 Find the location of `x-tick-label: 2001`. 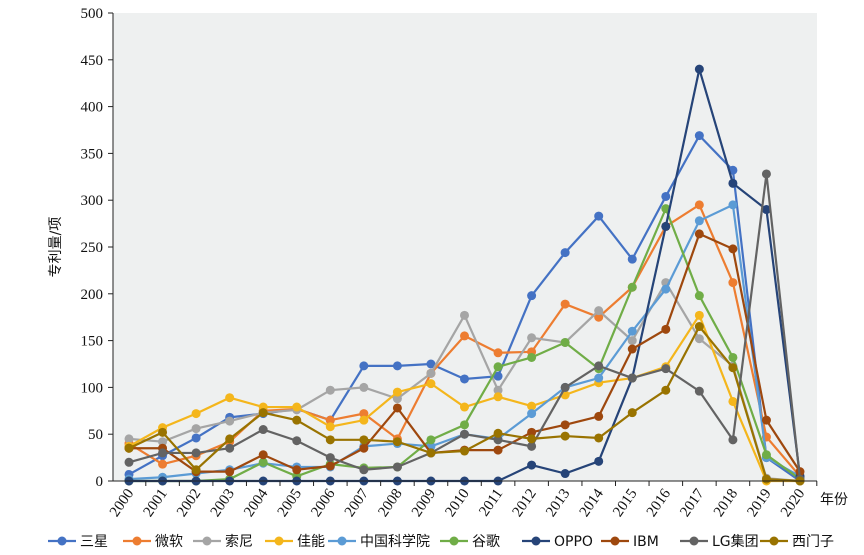

x-tick-label: 2001 is located at coordinates (156, 503).